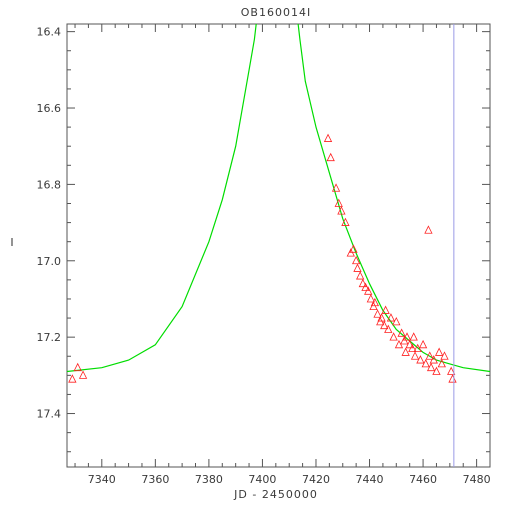 The width and height of the screenshot is (510, 515). Describe the element at coordinates (49, 337) in the screenshot. I see `y-tick-label: 17.2` at that location.